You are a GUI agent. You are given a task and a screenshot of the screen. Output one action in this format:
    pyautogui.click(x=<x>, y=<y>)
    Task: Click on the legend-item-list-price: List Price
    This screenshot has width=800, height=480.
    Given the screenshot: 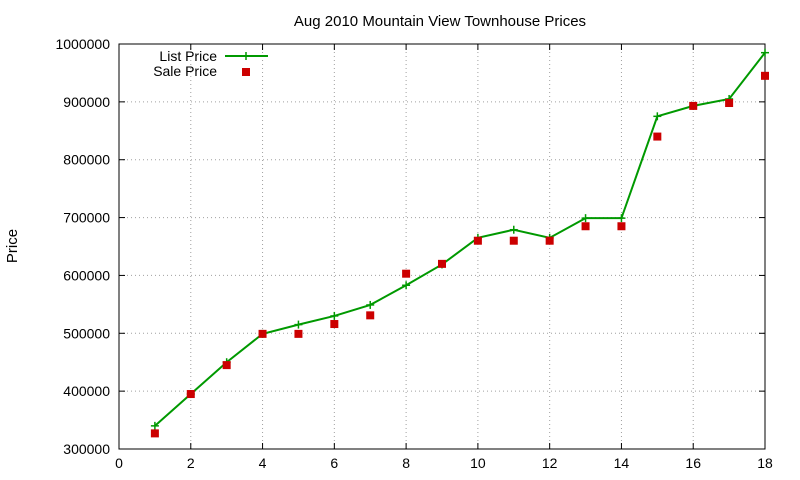 What is the action you would take?
    pyautogui.click(x=213, y=56)
    